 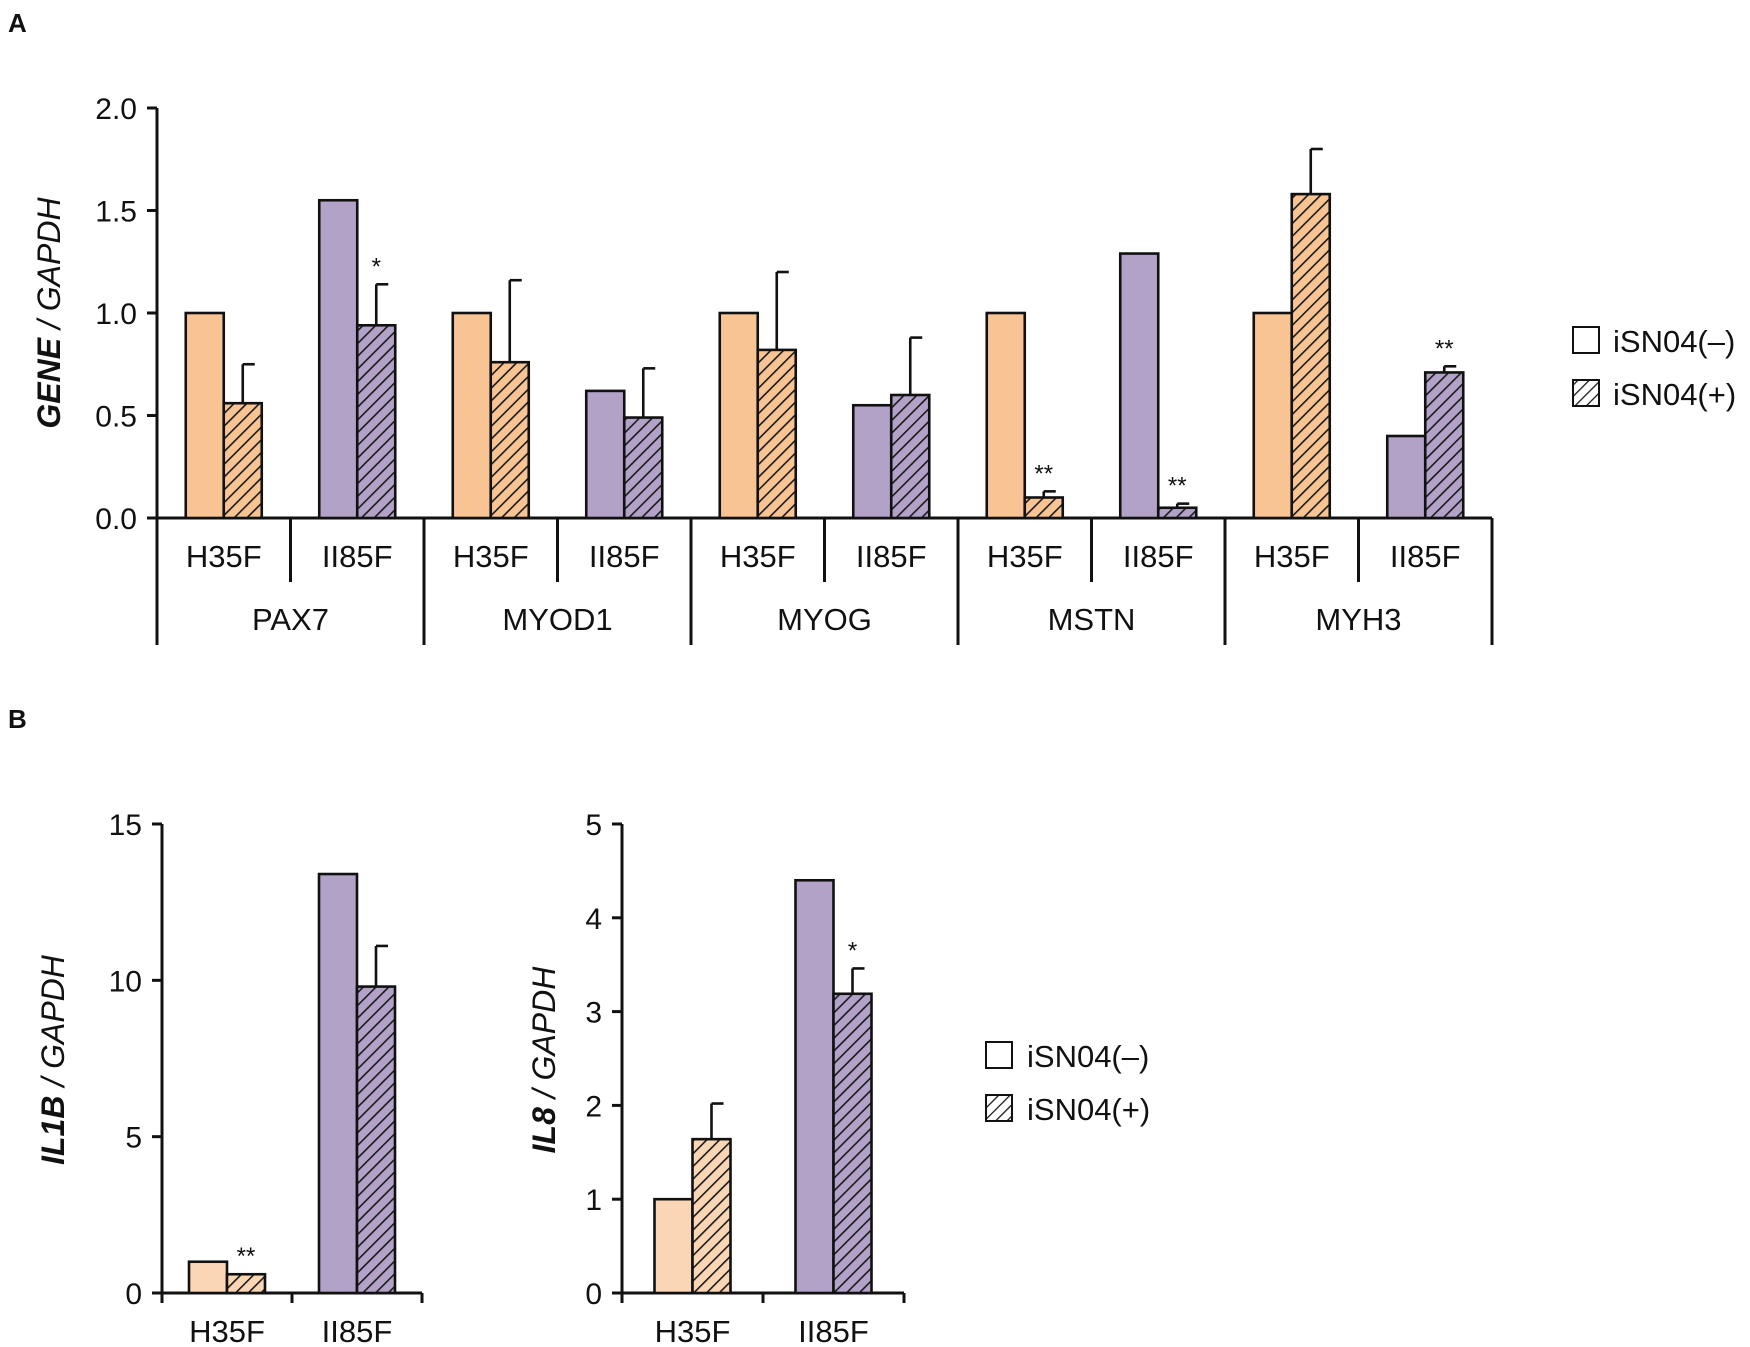 I want to click on panel-letter-a: A, so click(x=17, y=23).